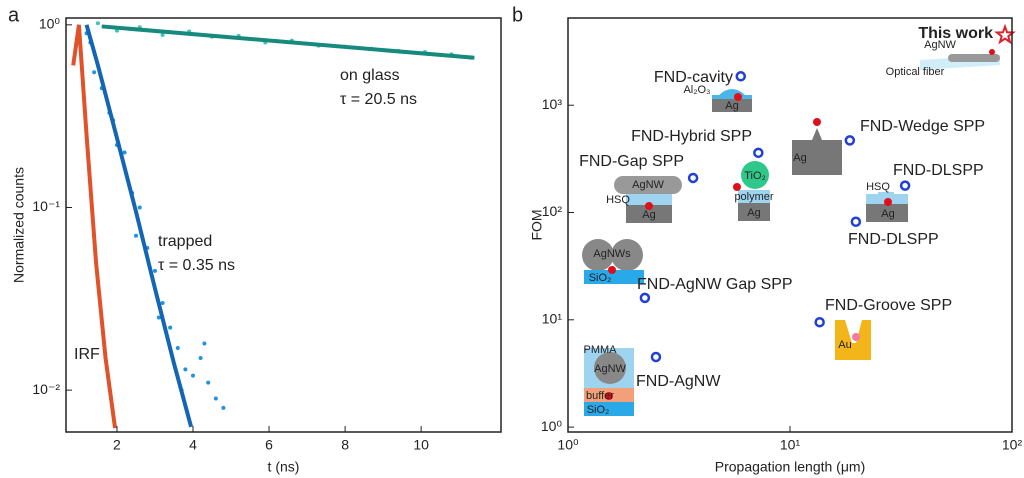 Image resolution: width=1024 pixels, height=478 pixels. Describe the element at coordinates (370, 75) in the screenshot. I see `annotation: on glass` at that location.